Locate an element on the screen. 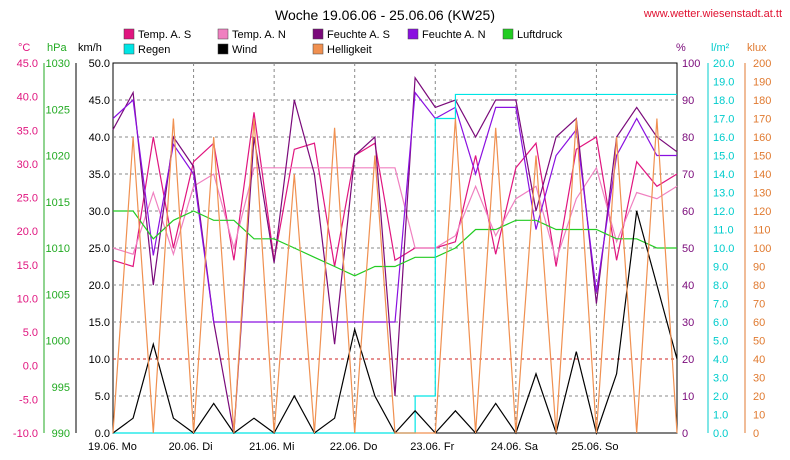  humidity-tick-label: 0 is located at coordinates (685, 434).